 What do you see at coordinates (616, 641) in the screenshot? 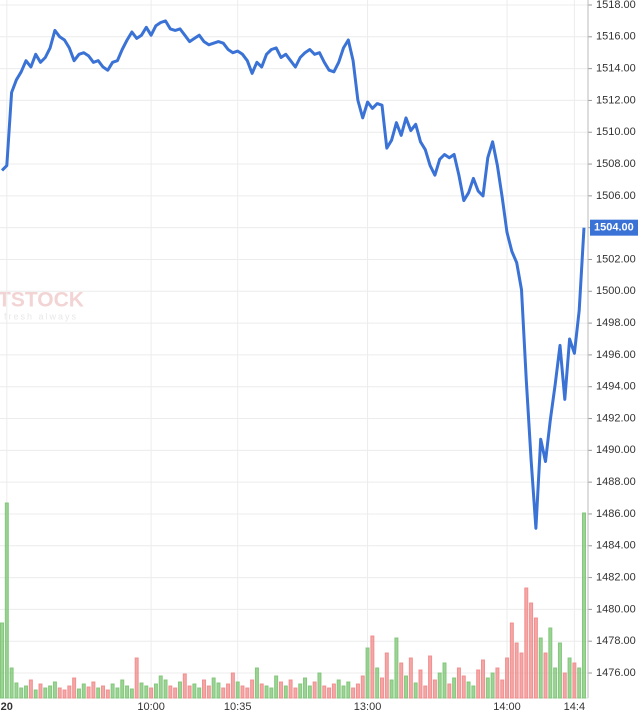
I see `y-tick-label: 1478.00` at bounding box center [616, 641].